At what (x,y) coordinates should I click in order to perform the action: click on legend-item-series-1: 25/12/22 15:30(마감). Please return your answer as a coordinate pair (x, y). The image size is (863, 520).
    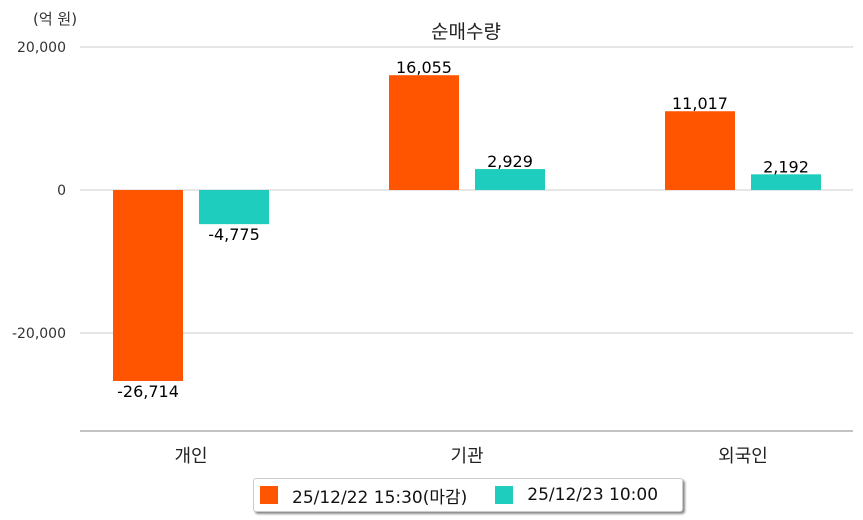
    Looking at the image, I should click on (360, 495).